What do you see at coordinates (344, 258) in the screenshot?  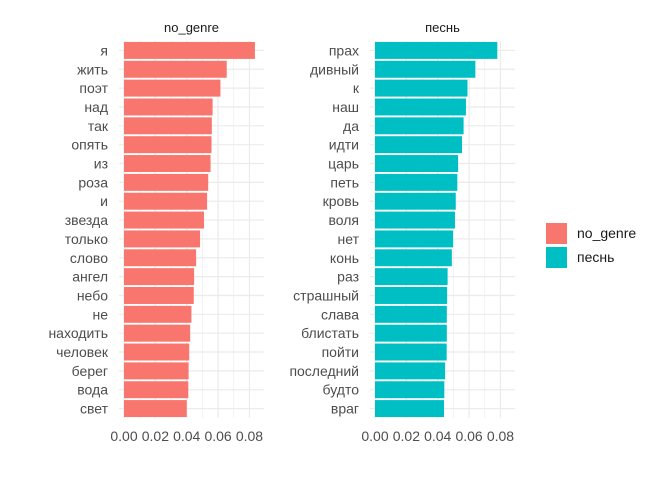 I see `category-label: конь` at bounding box center [344, 258].